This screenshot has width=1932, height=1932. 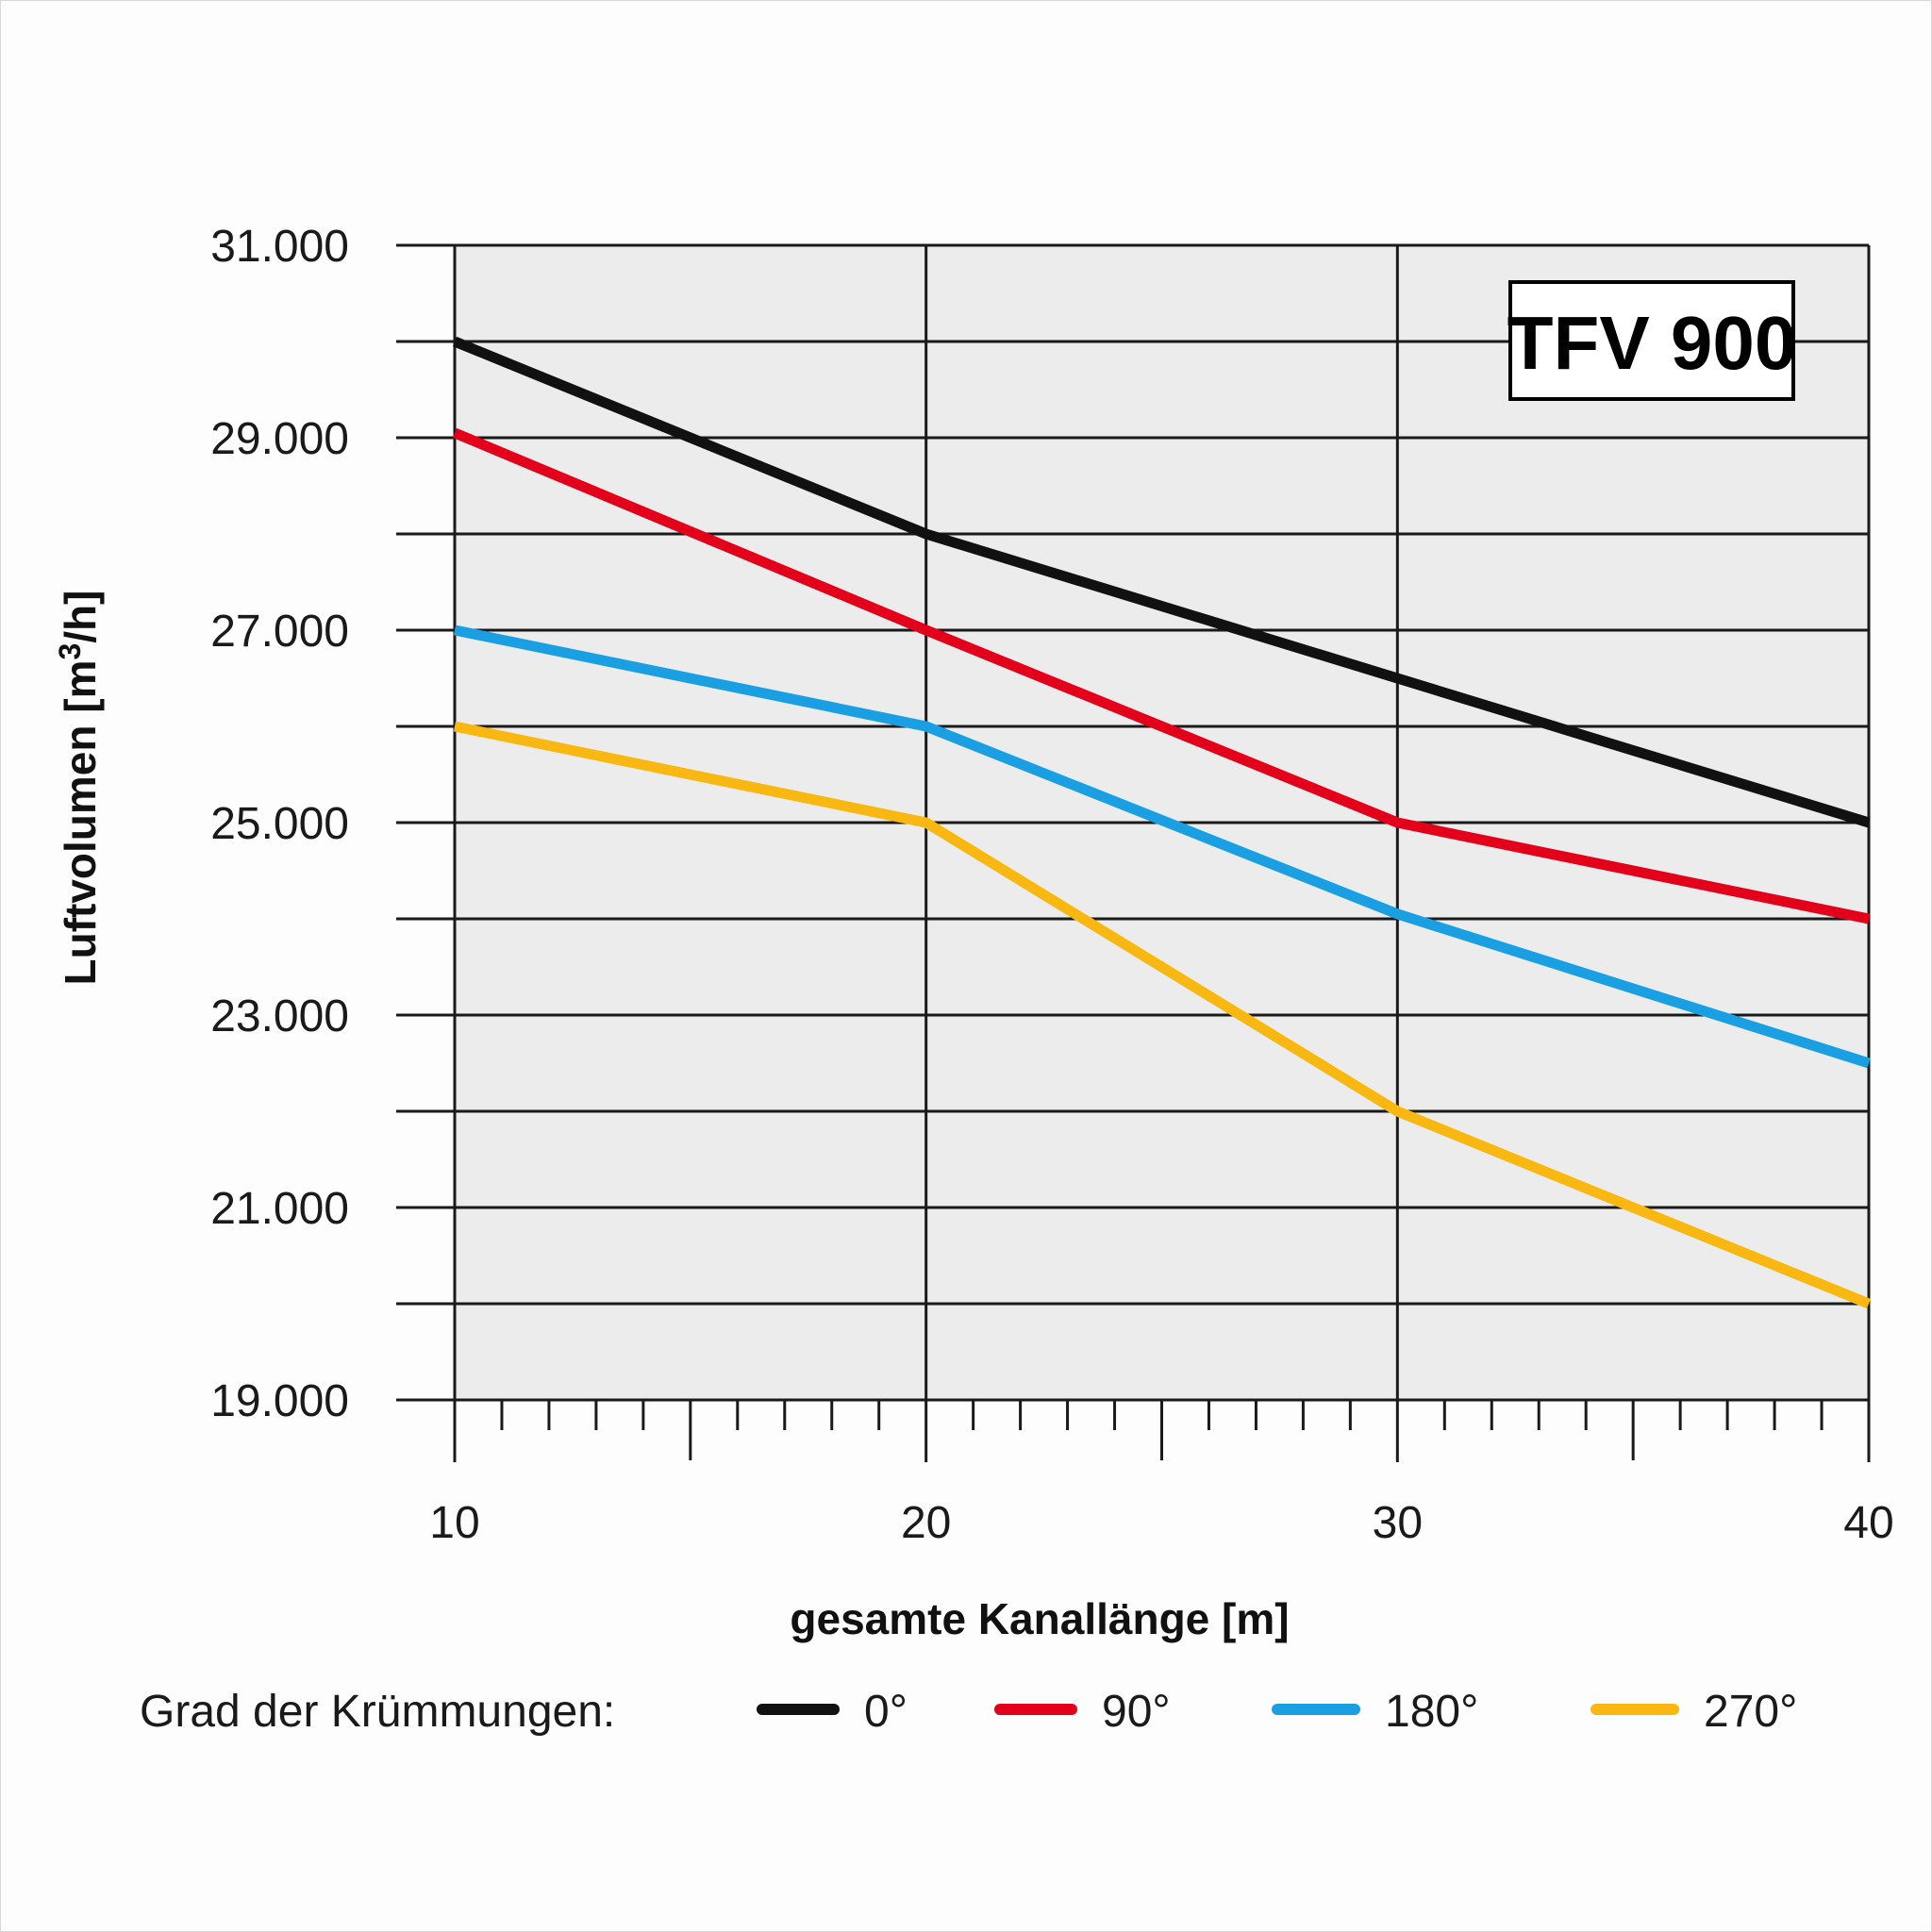 I want to click on y-tick-label: 19.000, so click(x=279, y=1401).